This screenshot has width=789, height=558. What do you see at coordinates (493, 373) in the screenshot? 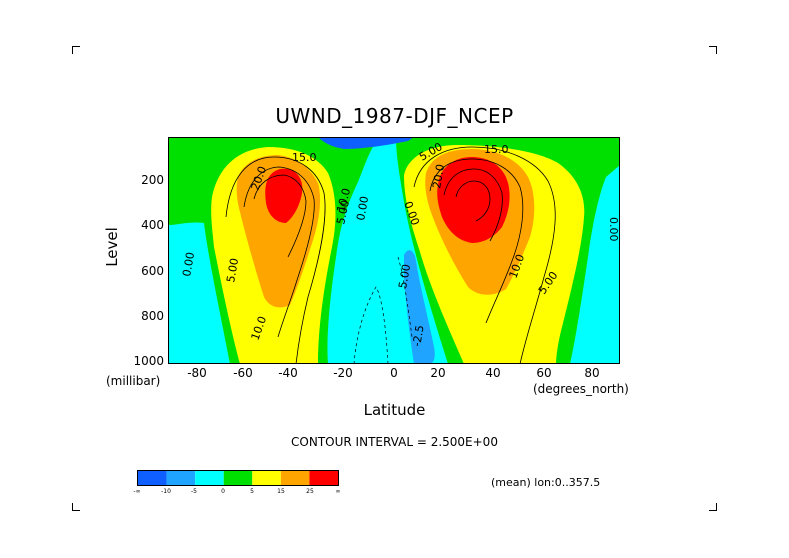
I see `x-tick-label: 40` at bounding box center [493, 373].